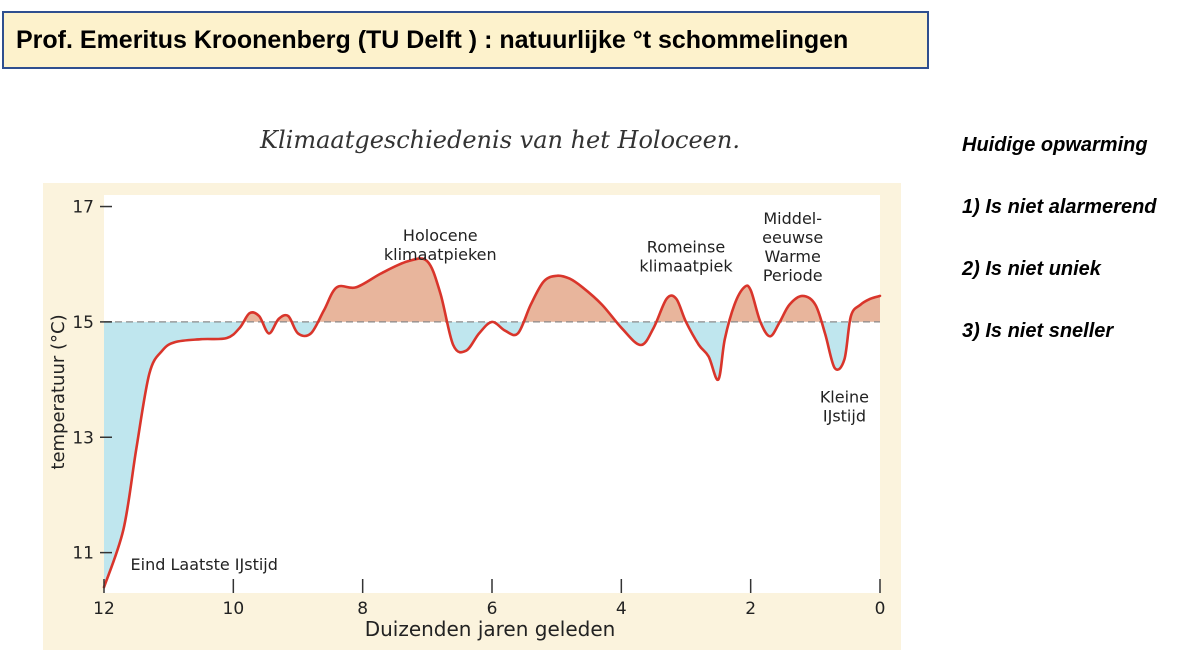  What do you see at coordinates (844, 407) in the screenshot?
I see `chart-annotation: Kleine IJstijd` at bounding box center [844, 407].